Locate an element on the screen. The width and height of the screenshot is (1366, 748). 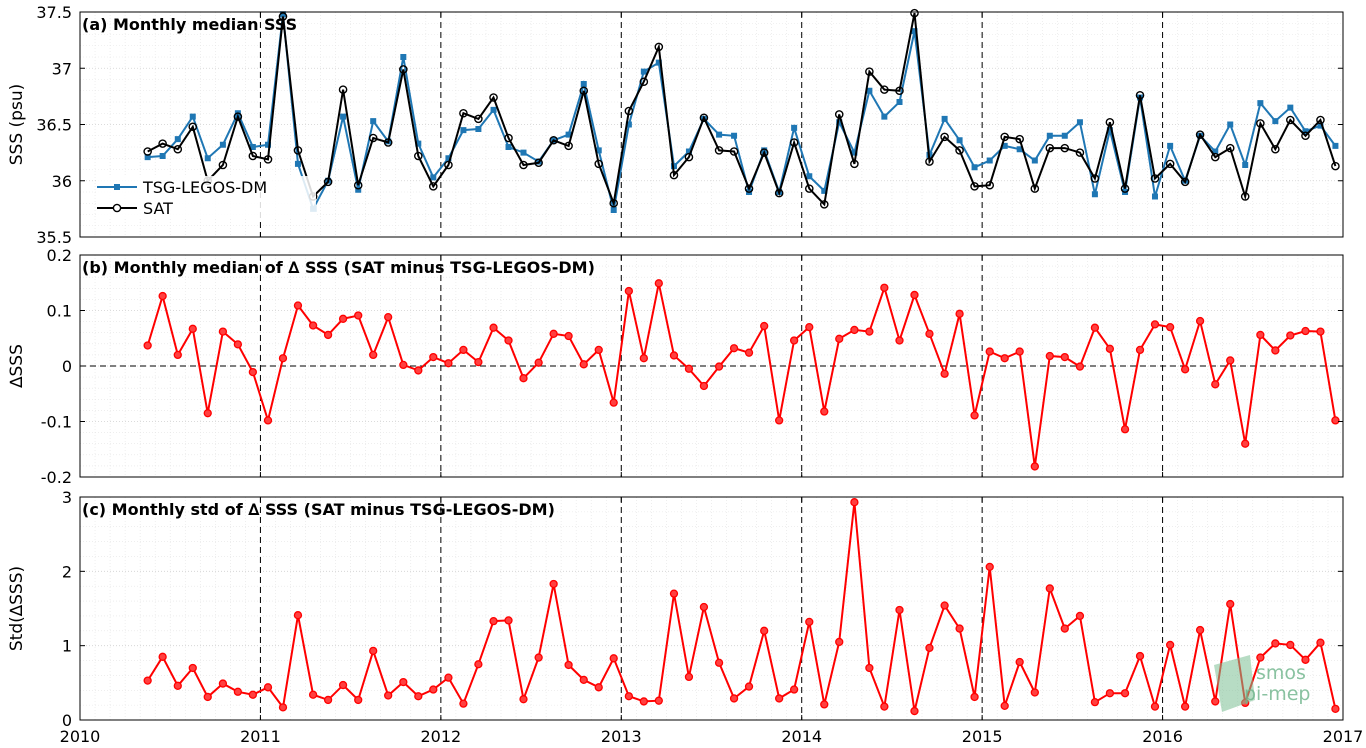
legend-sat-label: SAT is located at coordinates (158, 208).